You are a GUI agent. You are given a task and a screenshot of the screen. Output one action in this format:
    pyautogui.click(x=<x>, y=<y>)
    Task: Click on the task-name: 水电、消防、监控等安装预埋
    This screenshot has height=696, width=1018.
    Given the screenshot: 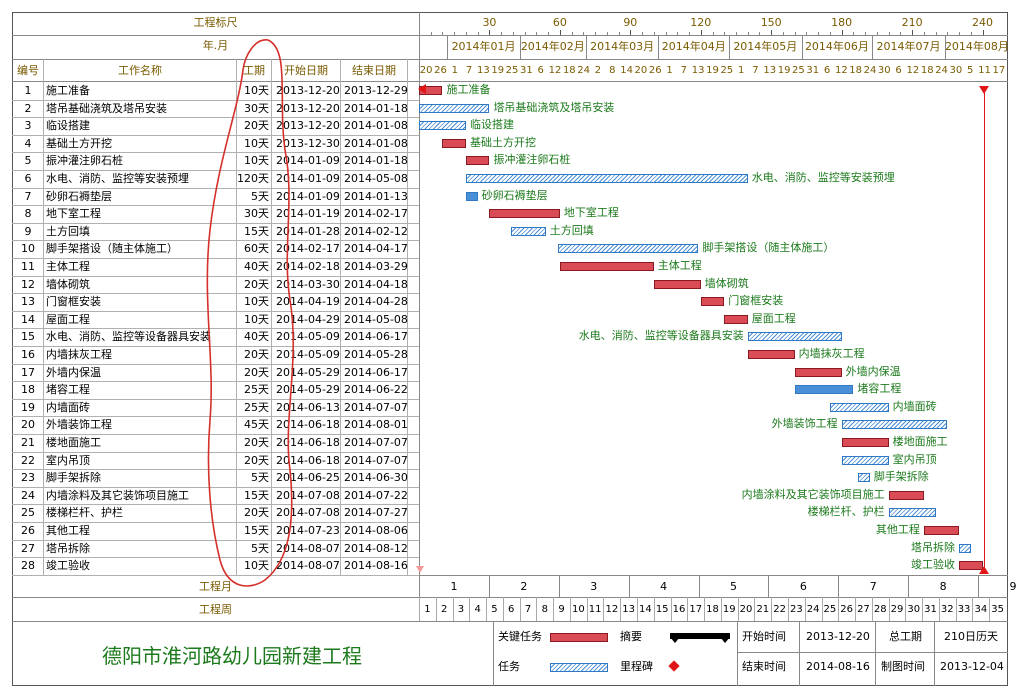 What is the action you would take?
    pyautogui.click(x=117, y=178)
    